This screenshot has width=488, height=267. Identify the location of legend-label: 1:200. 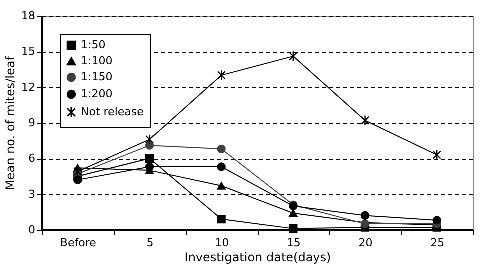
(97, 94).